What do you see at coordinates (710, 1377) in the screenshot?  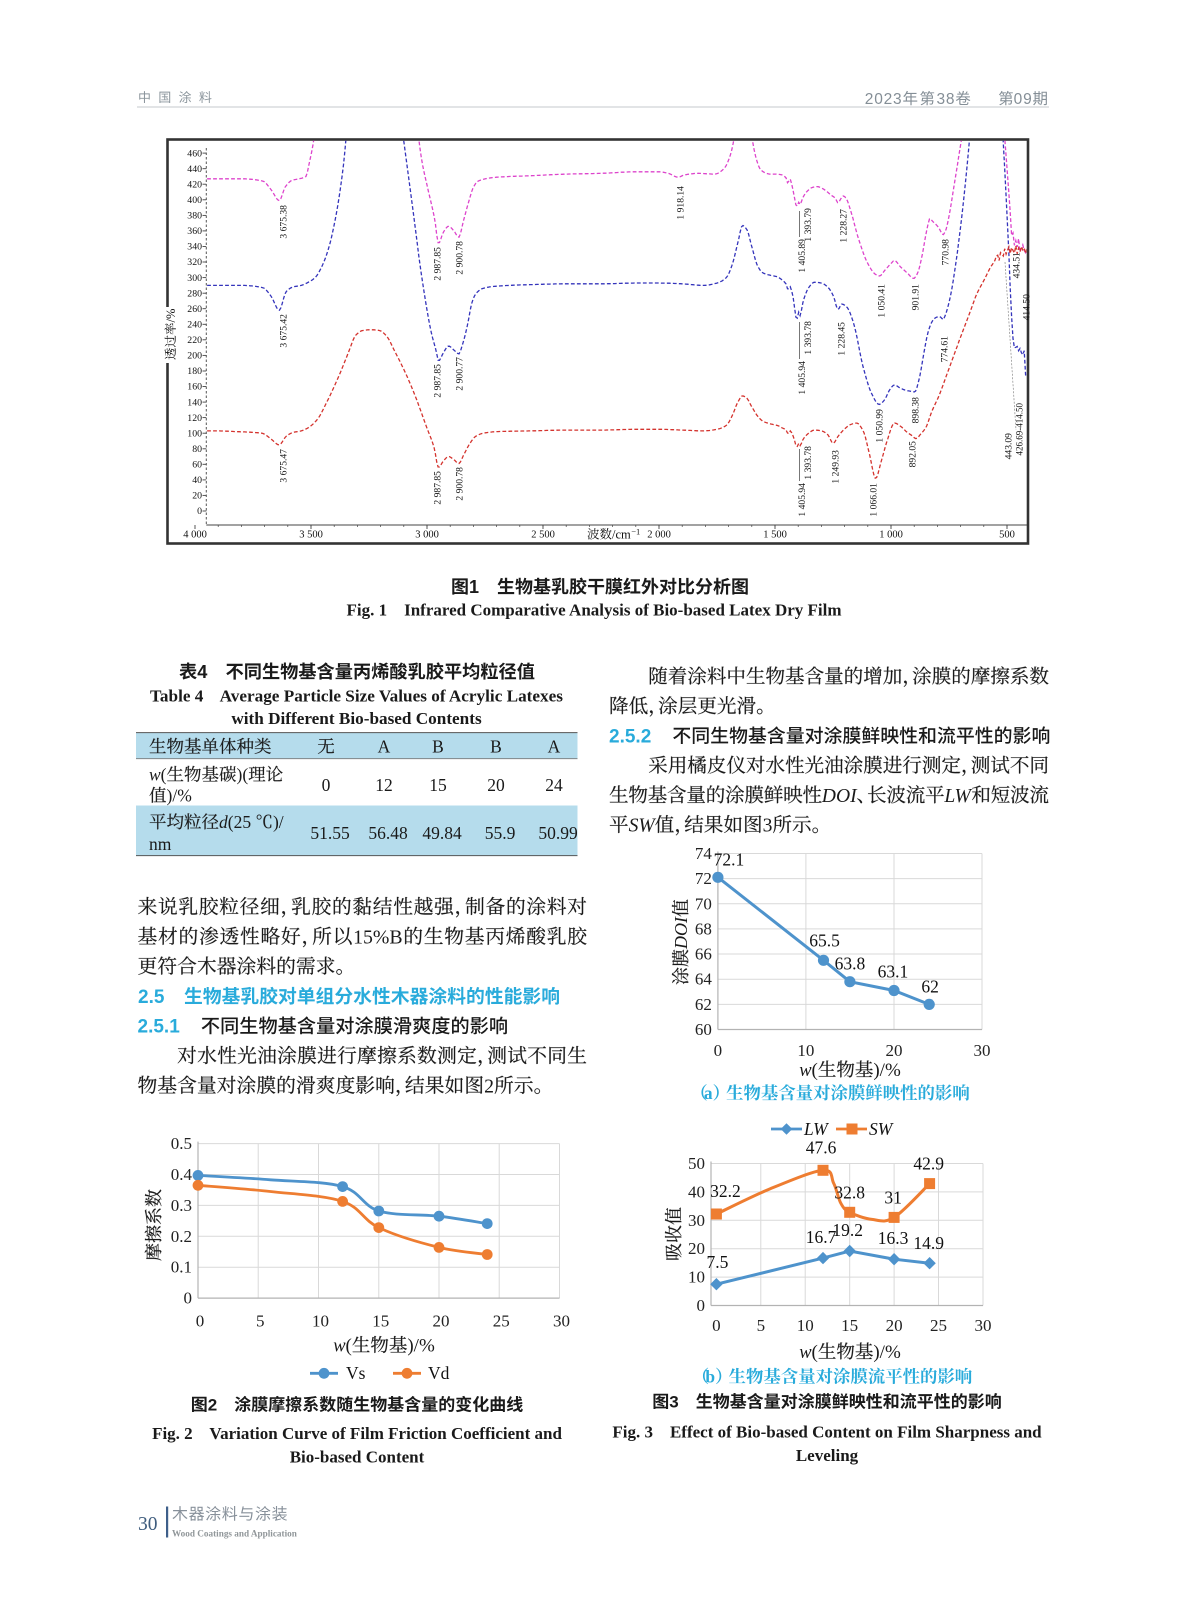 I see `svg-text: b` at bounding box center [710, 1377].